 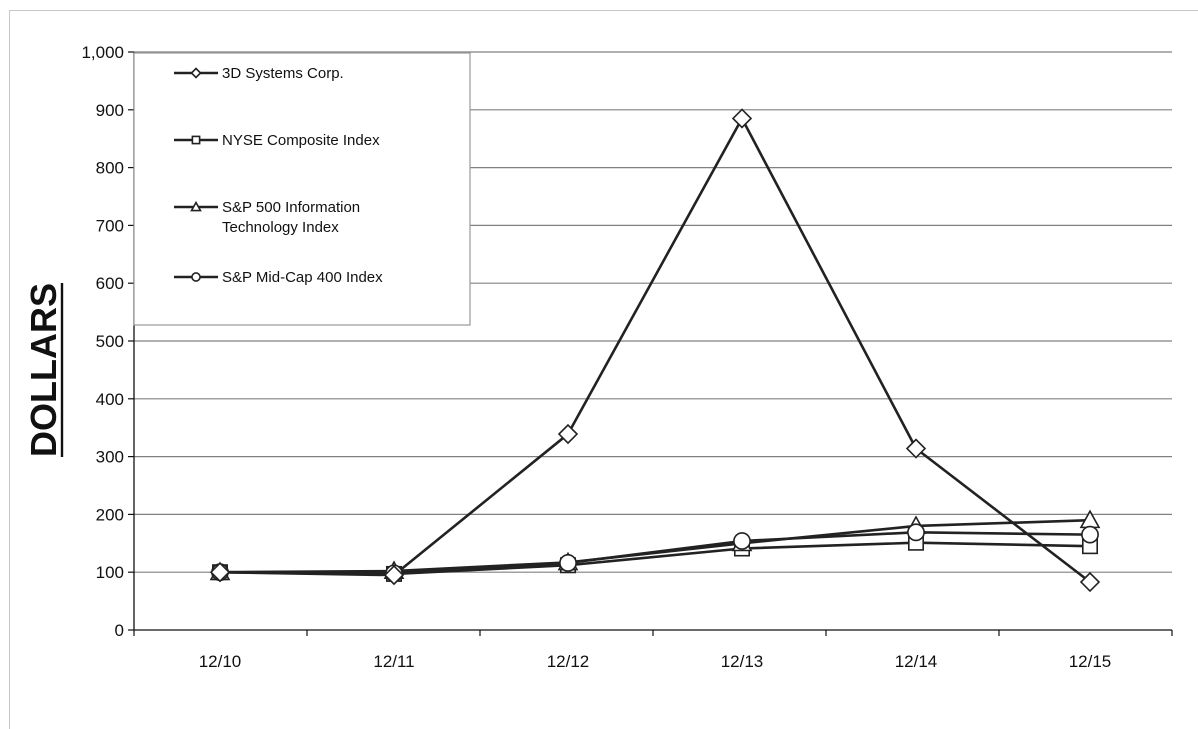 What do you see at coordinates (291, 217) in the screenshot?
I see `legend-label: S&P 500 Information Technology Index` at bounding box center [291, 217].